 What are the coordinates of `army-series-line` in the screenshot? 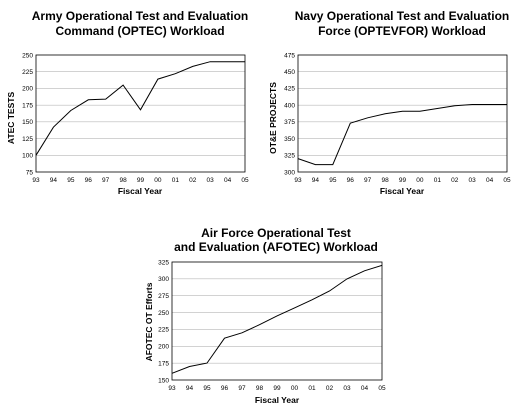 It's located at (140, 108).